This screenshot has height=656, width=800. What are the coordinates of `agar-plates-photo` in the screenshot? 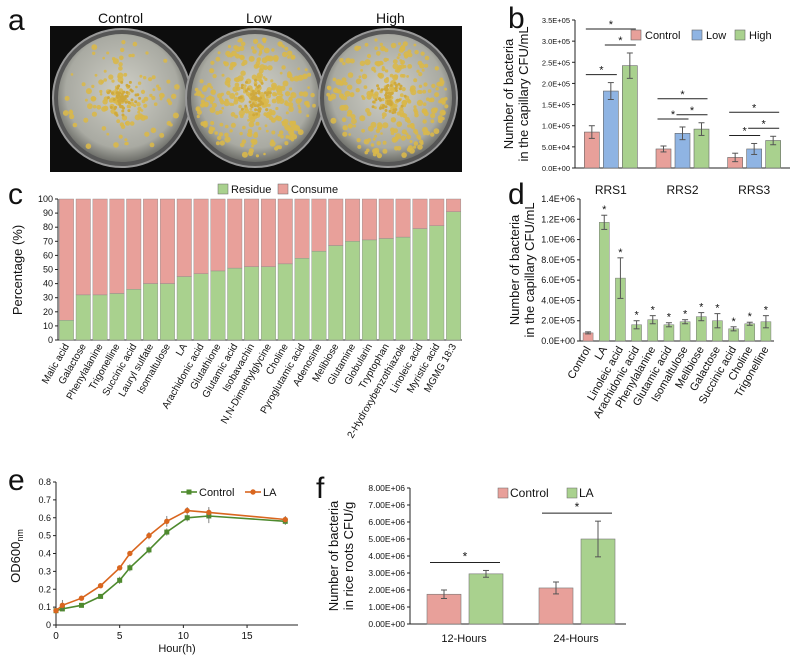 It's located at (256, 99).